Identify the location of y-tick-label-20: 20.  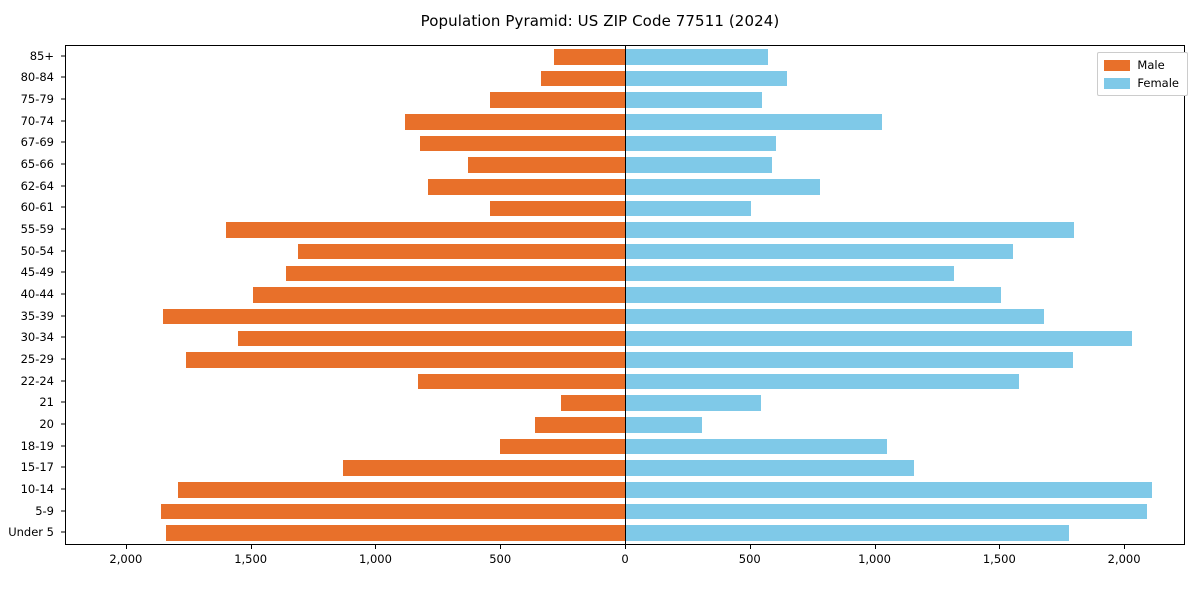
(46, 423).